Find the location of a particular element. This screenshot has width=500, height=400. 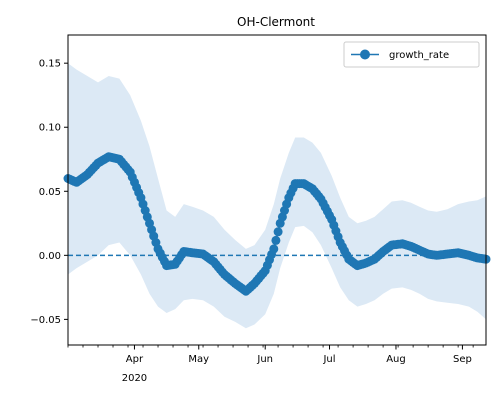

legend-box is located at coordinates (411, 54).